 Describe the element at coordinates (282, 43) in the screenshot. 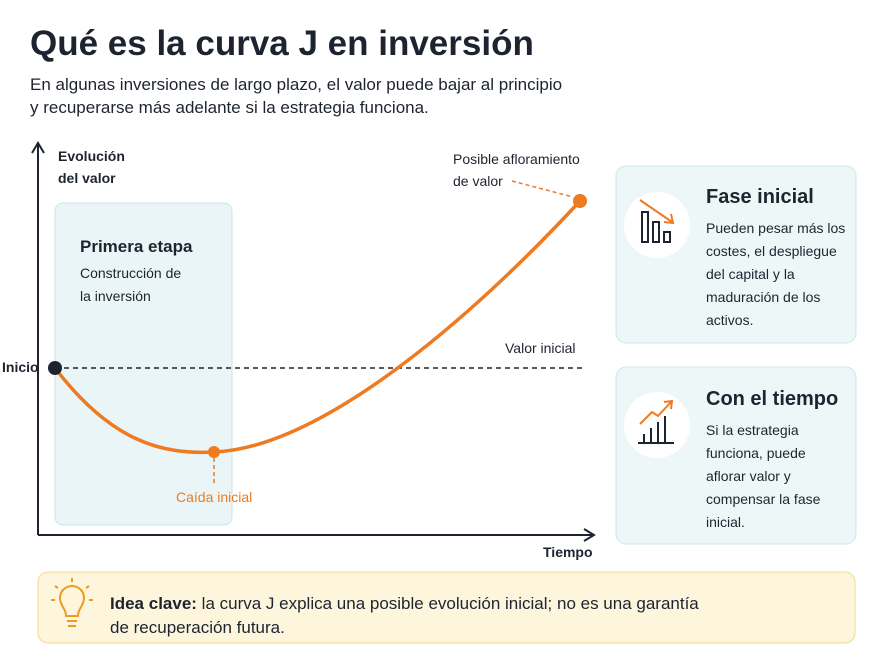

I see `title: Qué es la curva J en inversión` at that location.